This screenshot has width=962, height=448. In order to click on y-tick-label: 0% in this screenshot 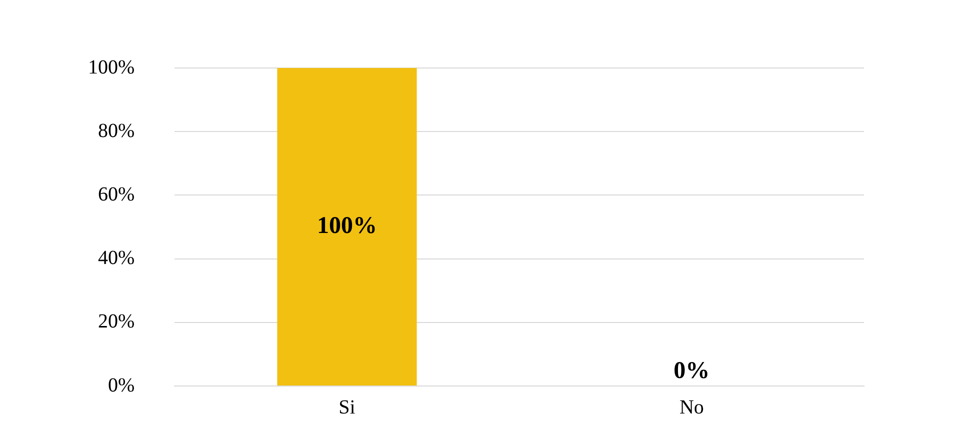, I will do `click(121, 385)`.